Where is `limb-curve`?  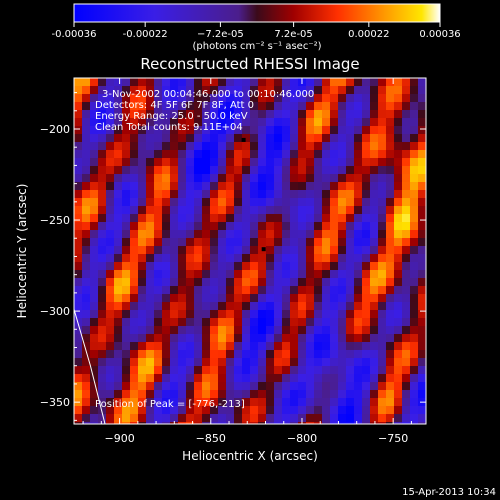
limb-curve is located at coordinates (90, 366).